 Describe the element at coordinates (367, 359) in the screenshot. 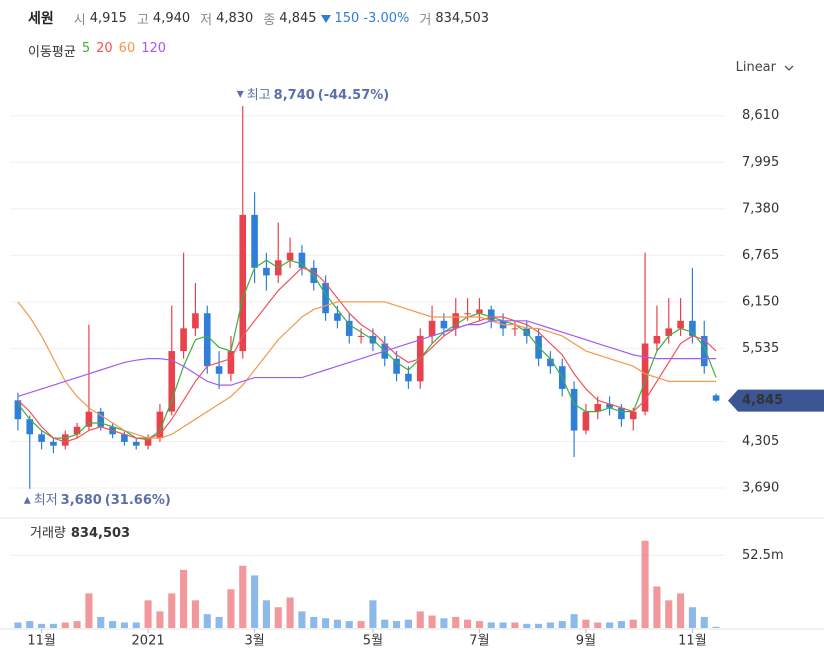

I see `moving-average-line` at that location.